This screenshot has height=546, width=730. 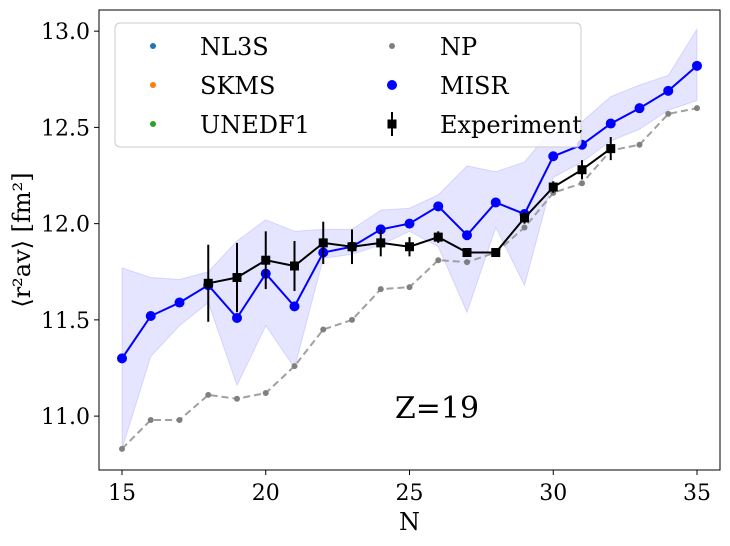 What do you see at coordinates (255, 125) in the screenshot?
I see `legend-label-unedf1: UNEDF1` at bounding box center [255, 125].